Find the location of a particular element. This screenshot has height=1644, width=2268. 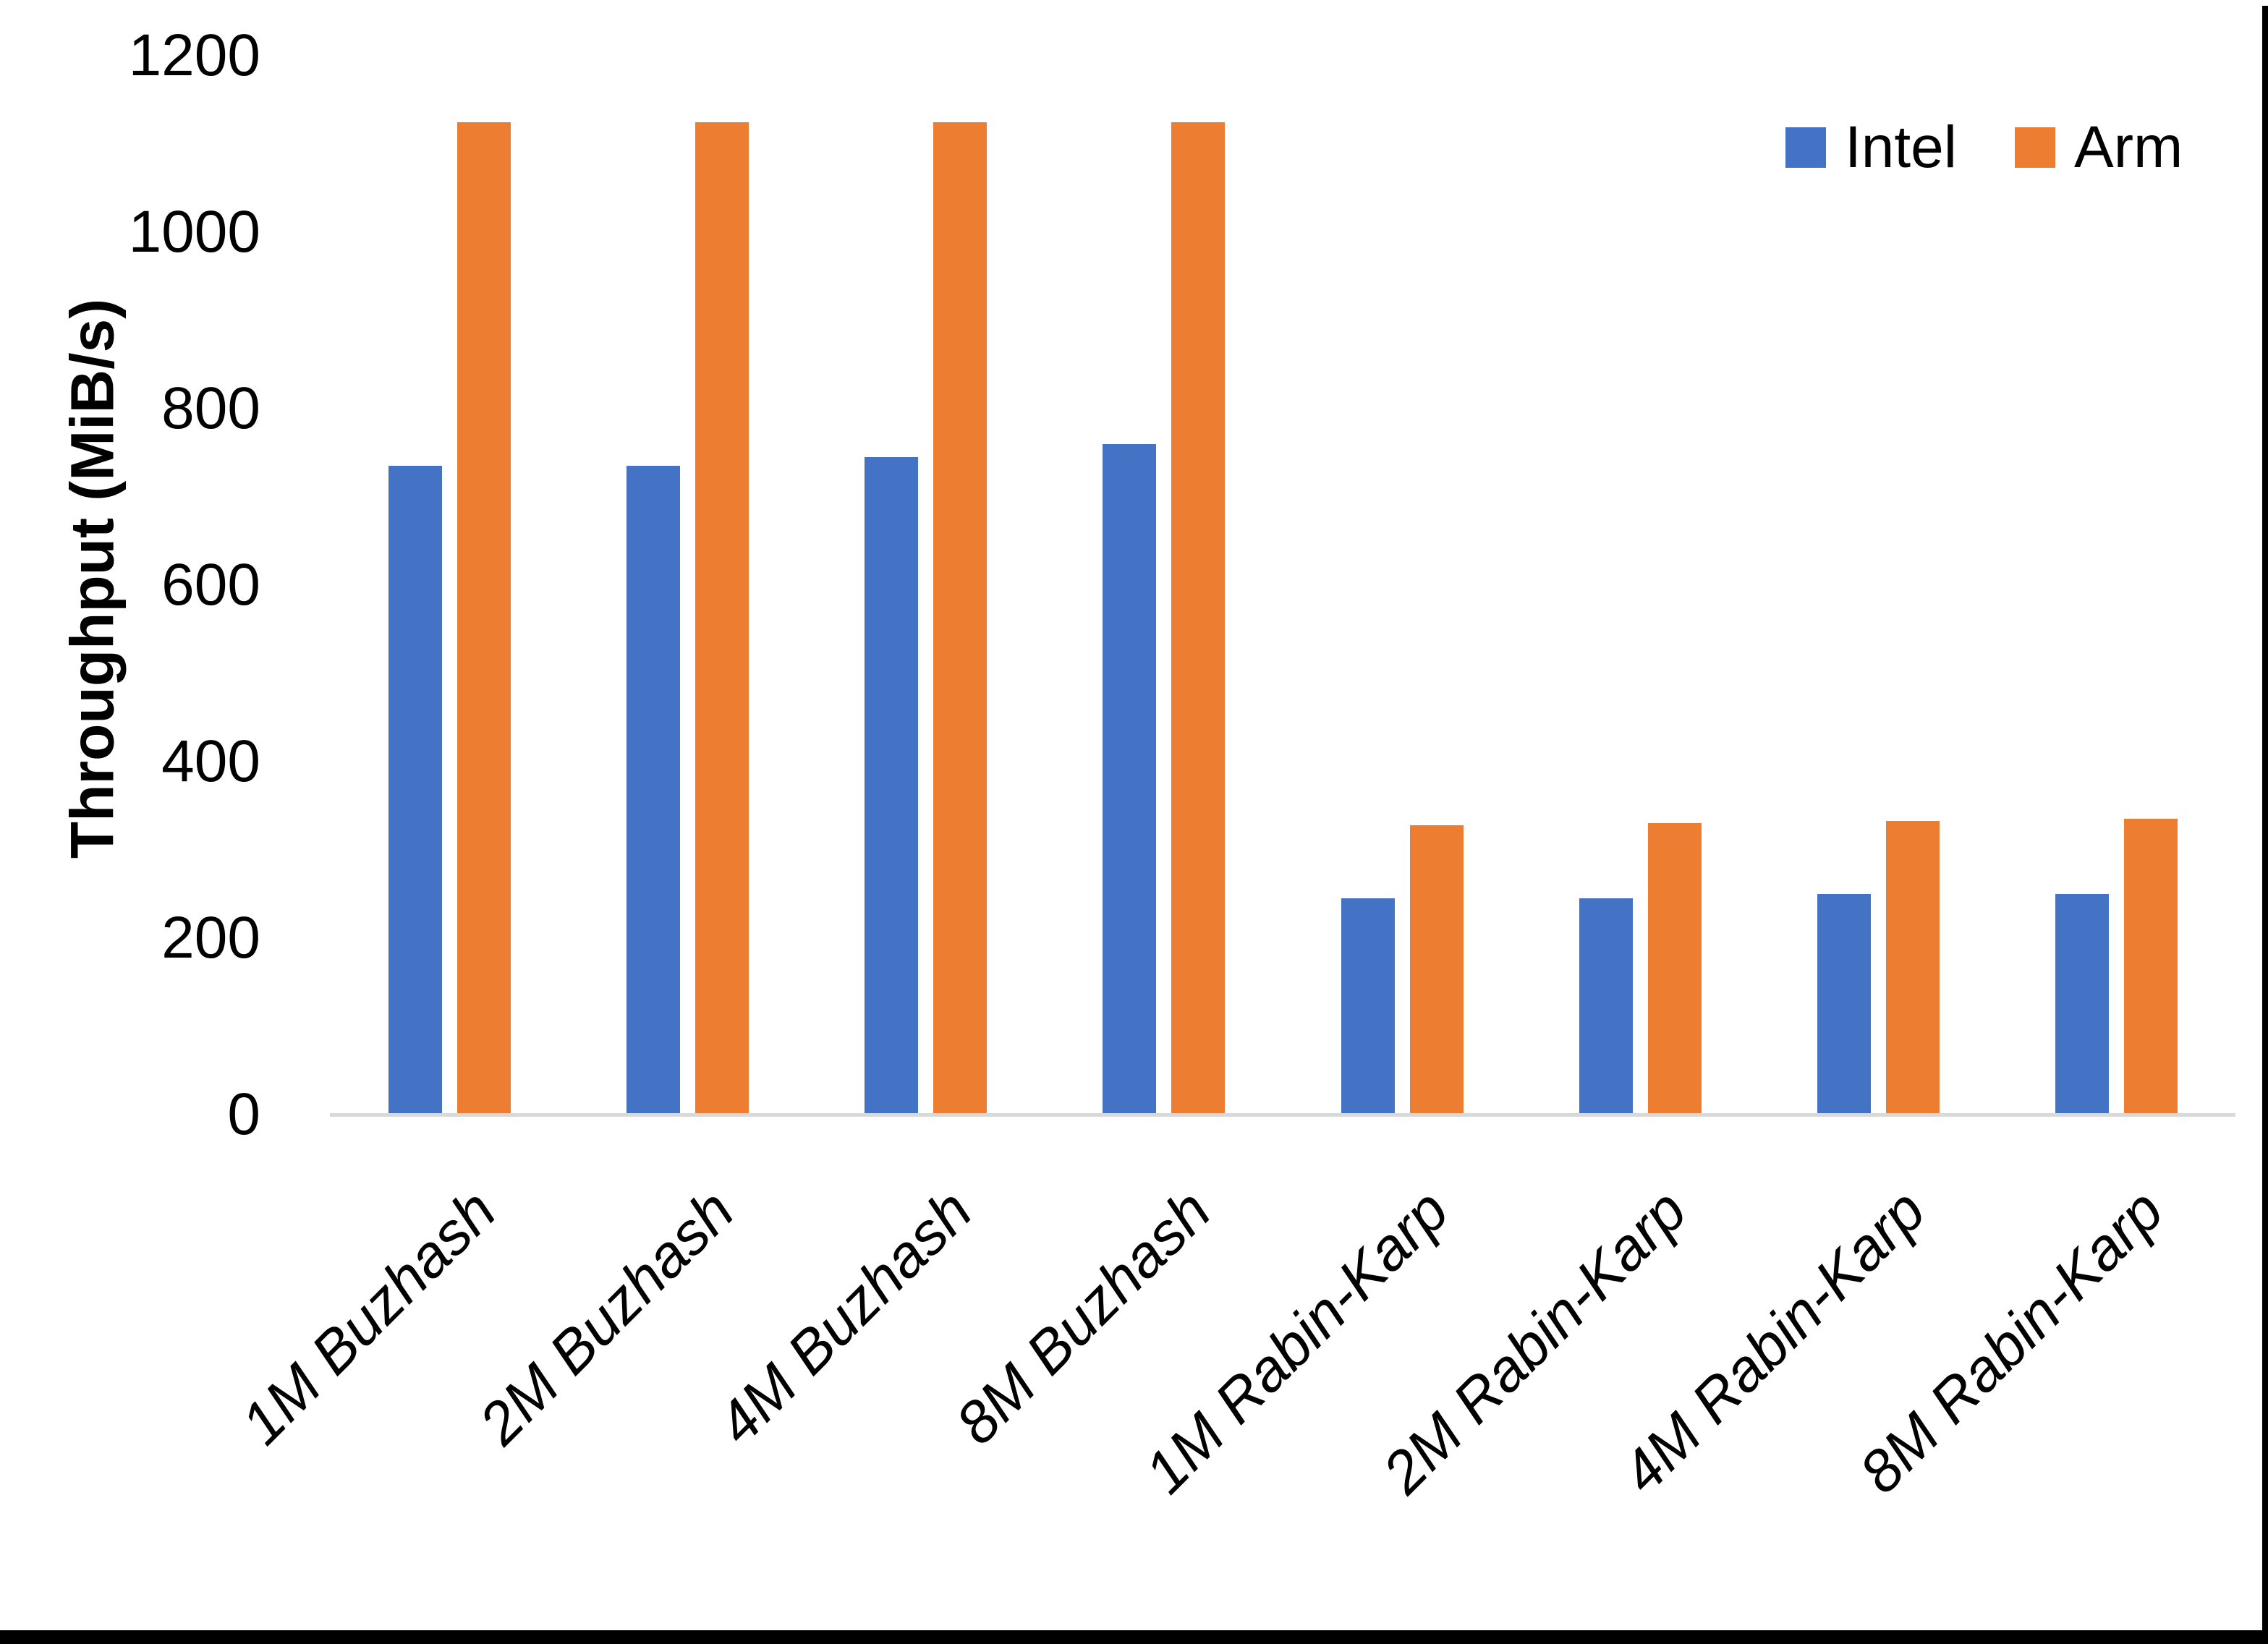

y-tick-label-1000: 1000 is located at coordinates (194, 232).